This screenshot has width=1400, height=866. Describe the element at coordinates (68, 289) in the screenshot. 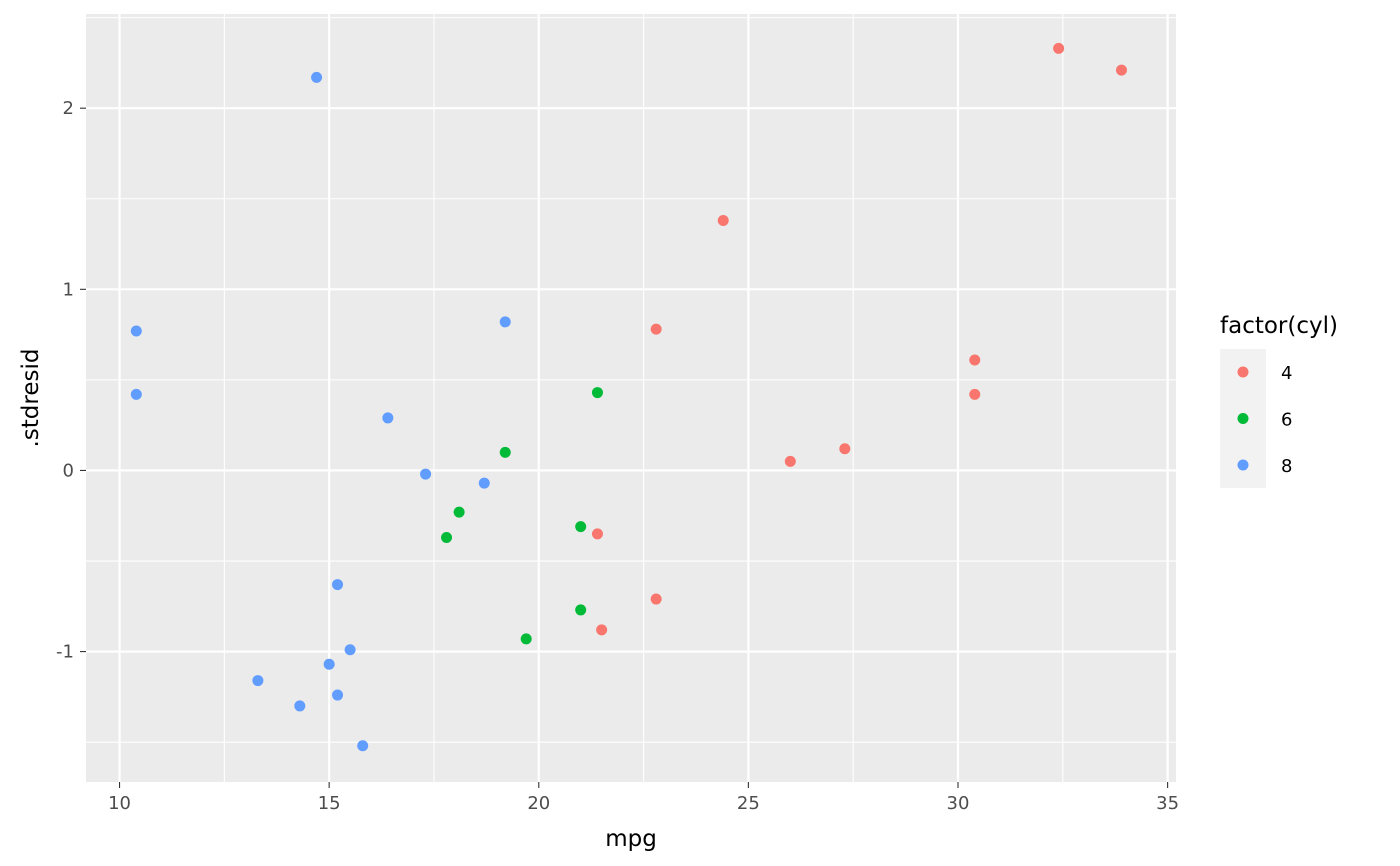

I see `y-tick-label: 1` at that location.